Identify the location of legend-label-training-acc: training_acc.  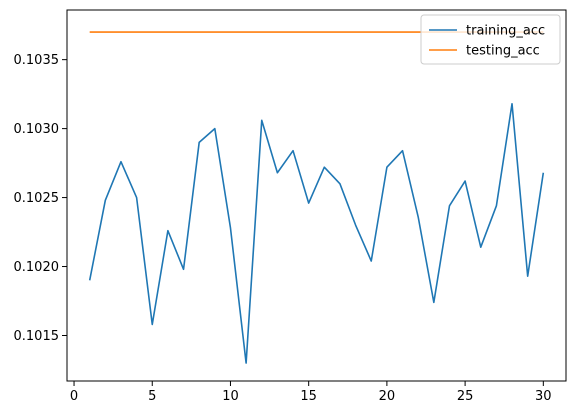
(505, 31).